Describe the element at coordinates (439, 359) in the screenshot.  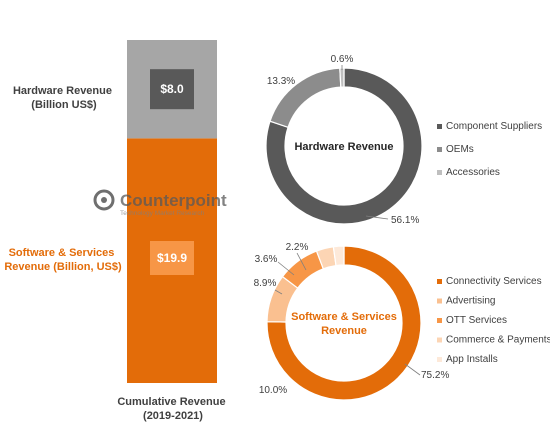
I see `legend-swatch-app-installs` at that location.